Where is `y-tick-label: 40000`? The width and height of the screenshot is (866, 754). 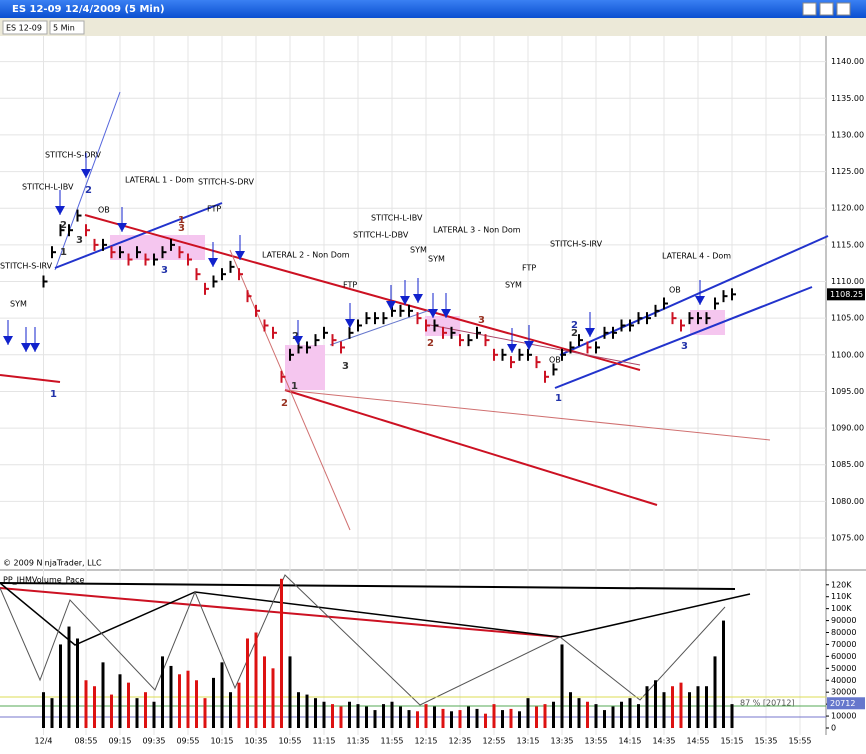 y-tick-label: 40000 is located at coordinates (843, 680).